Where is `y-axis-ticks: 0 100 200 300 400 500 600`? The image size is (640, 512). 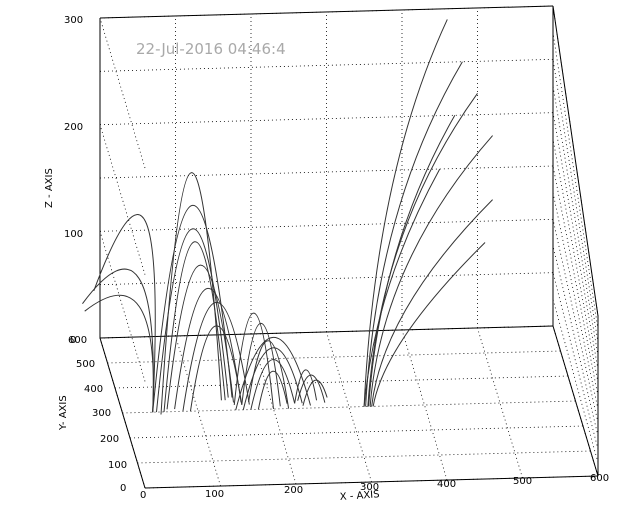
y-axis-ticks: 0 100 200 300 400 500 600 is located at coordinates (97, 414).